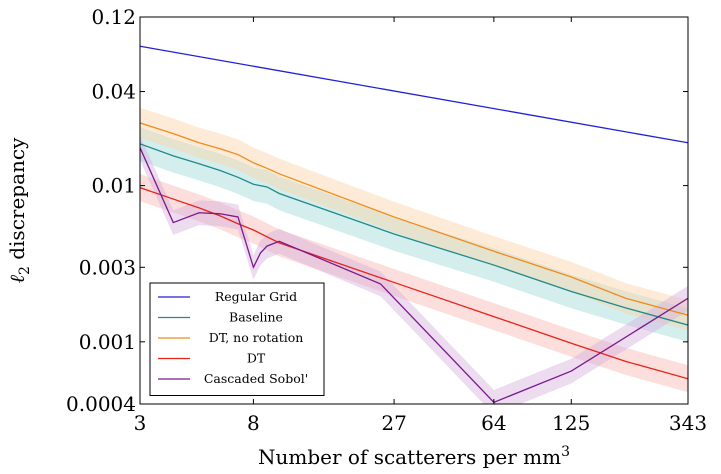 This screenshot has width=721, height=474. Describe the element at coordinates (256, 337) in the screenshot. I see `legend-label: DT, no rotation` at that location.